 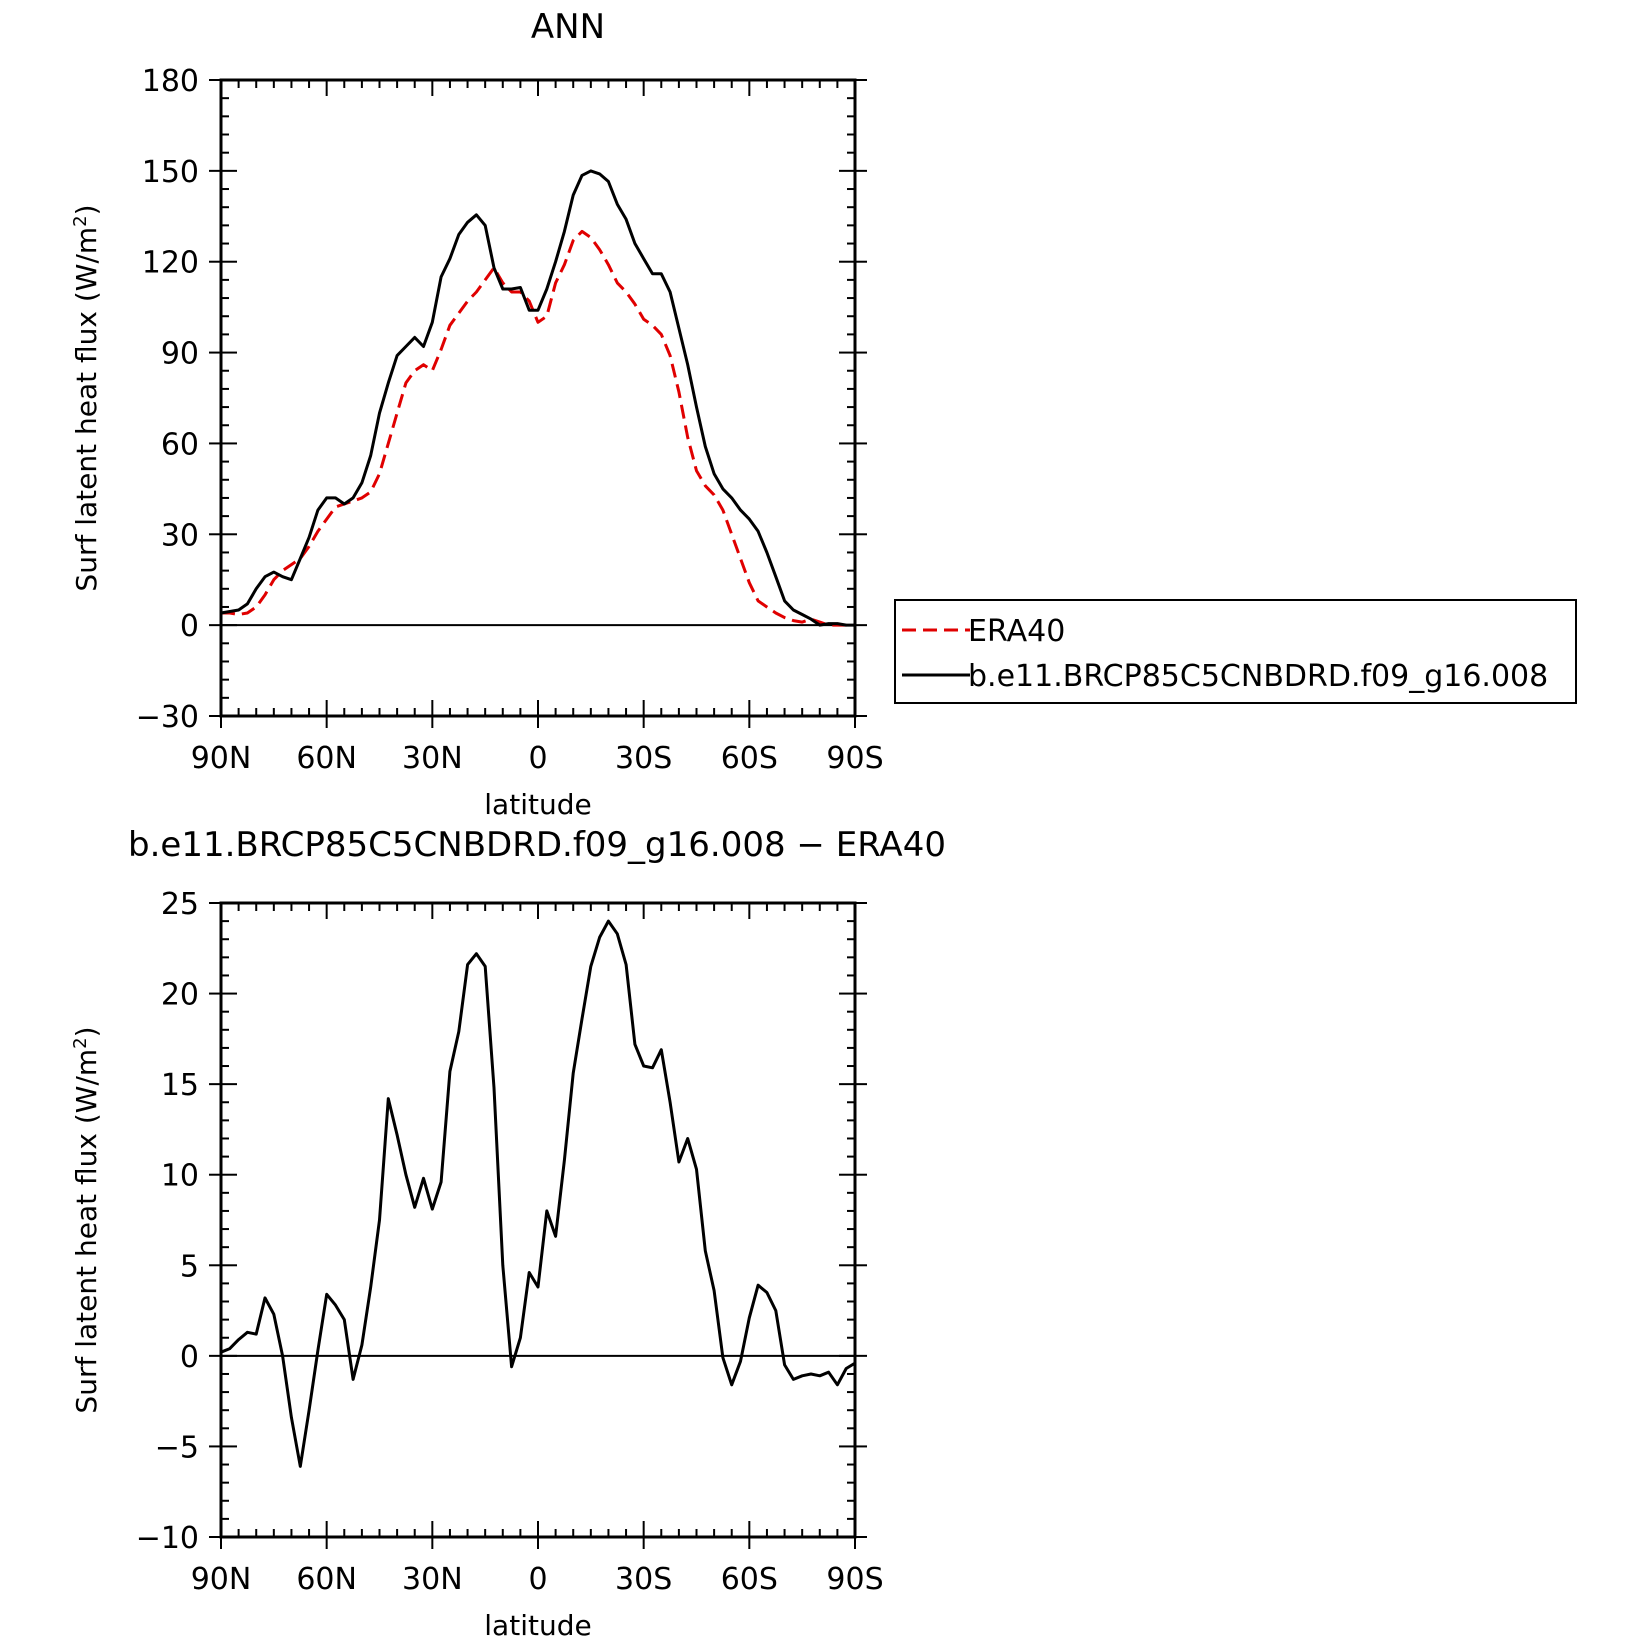 What do you see at coordinates (180, 354) in the screenshot?
I see `y-tick-label: 90` at bounding box center [180, 354].